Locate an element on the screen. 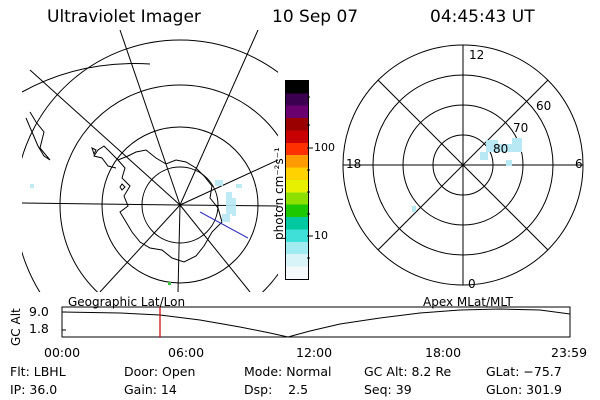 Image resolution: width=600 pixels, height=400 pixels. observation-time: 04:45:43 UT is located at coordinates (482, 17).